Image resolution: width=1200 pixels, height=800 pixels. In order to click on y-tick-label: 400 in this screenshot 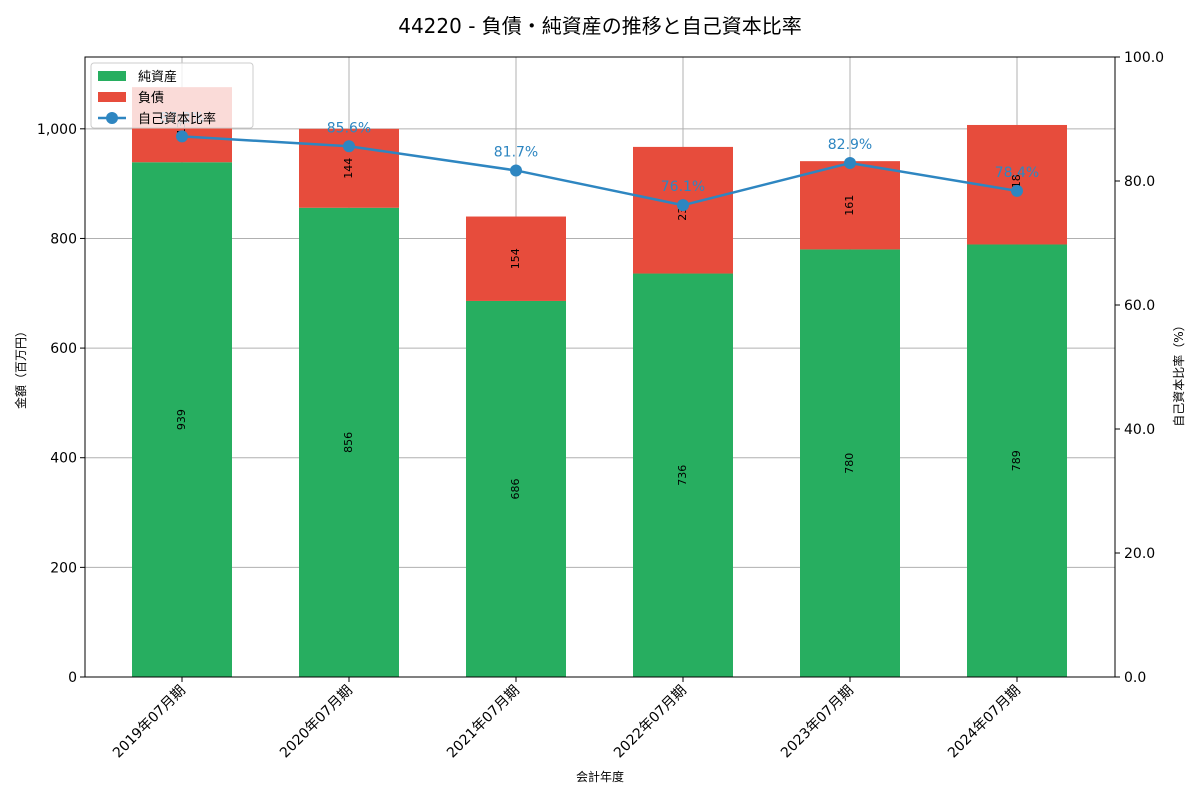, I will do `click(63, 459)`.